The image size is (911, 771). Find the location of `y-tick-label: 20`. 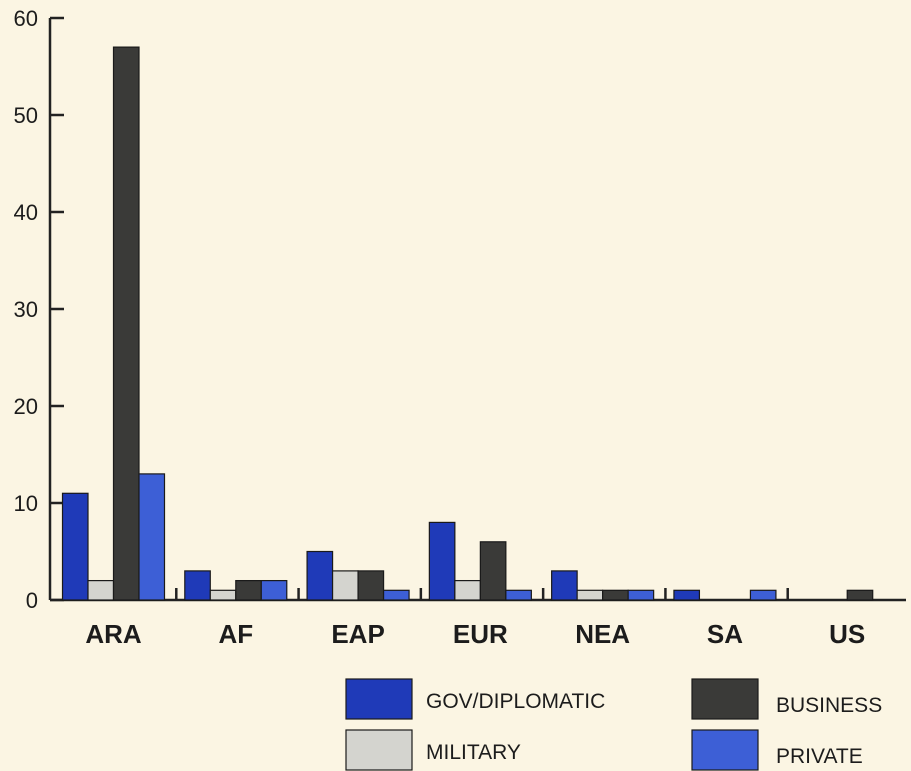

y-tick-label: 20 is located at coordinates (26, 406).